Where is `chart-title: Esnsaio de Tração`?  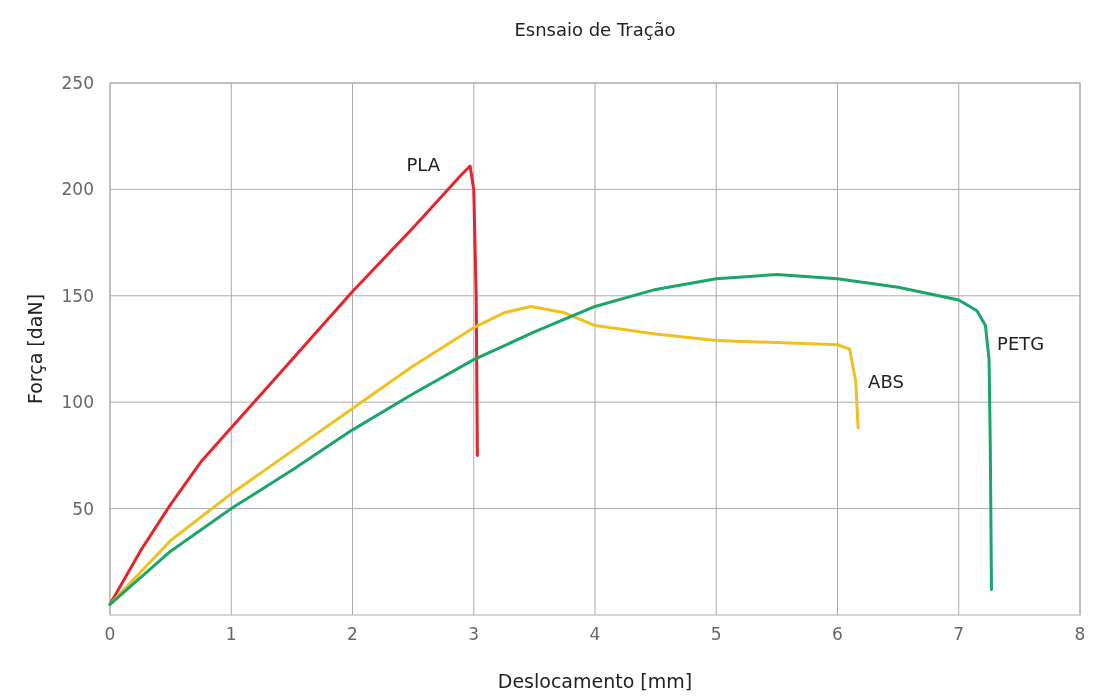 chart-title: Esnsaio de Tração is located at coordinates (595, 29).